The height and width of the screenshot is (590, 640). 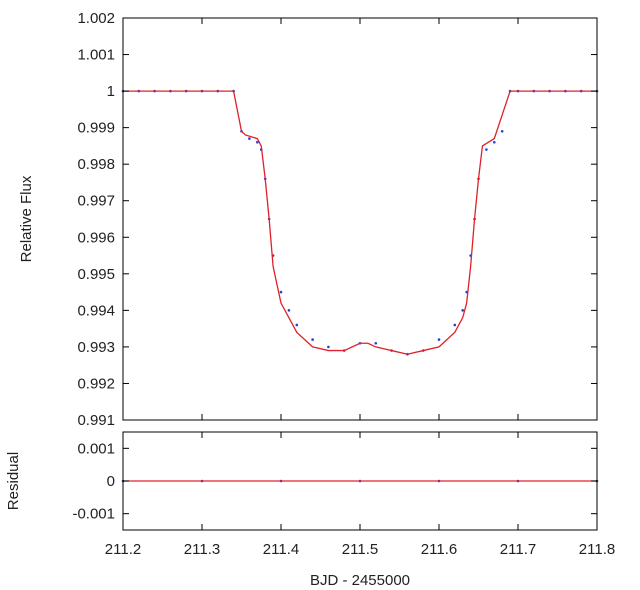 I want to click on x-tick-label: 211.7, so click(x=518, y=549).